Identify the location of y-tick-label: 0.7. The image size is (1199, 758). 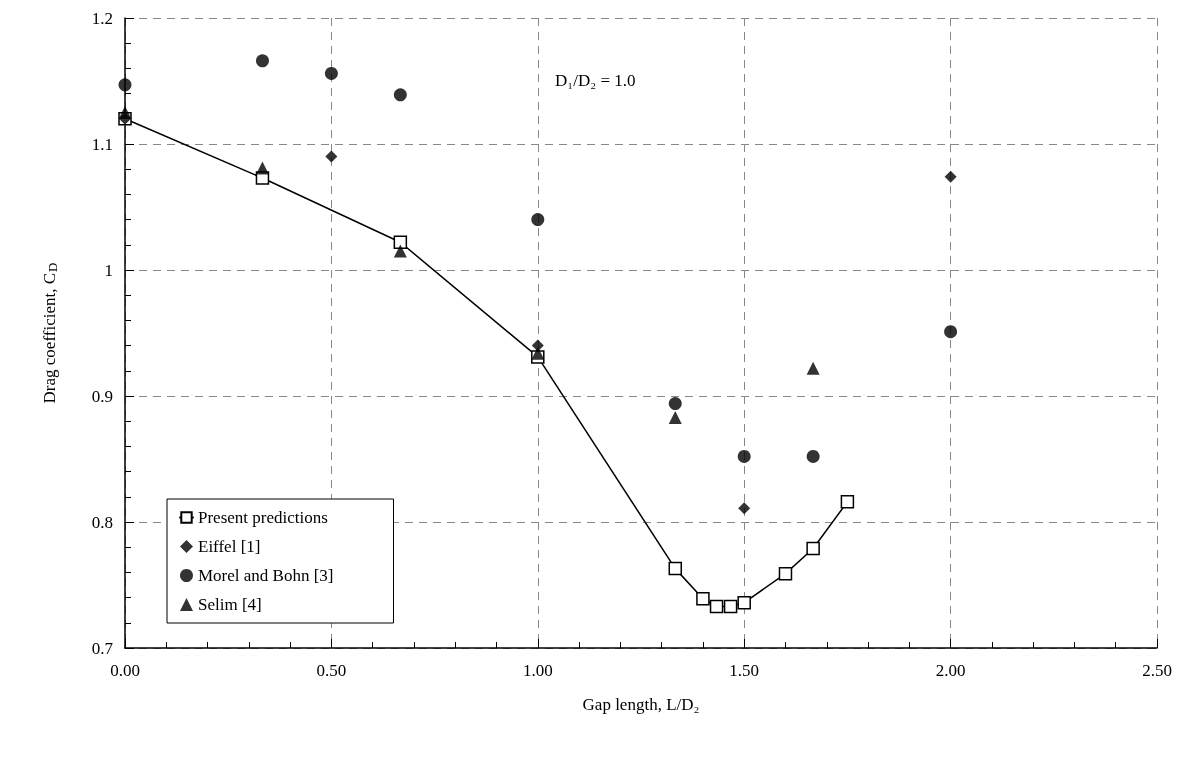
(102, 648).